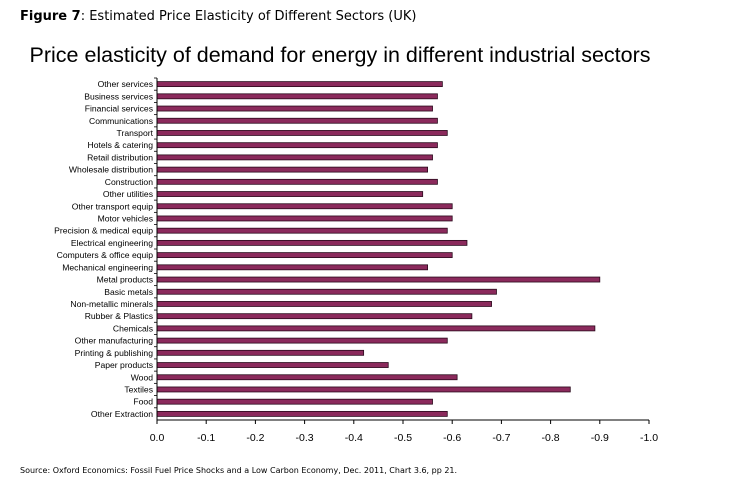 The image size is (740, 490). Describe the element at coordinates (112, 206) in the screenshot. I see `category-label: Other transport equip` at that location.